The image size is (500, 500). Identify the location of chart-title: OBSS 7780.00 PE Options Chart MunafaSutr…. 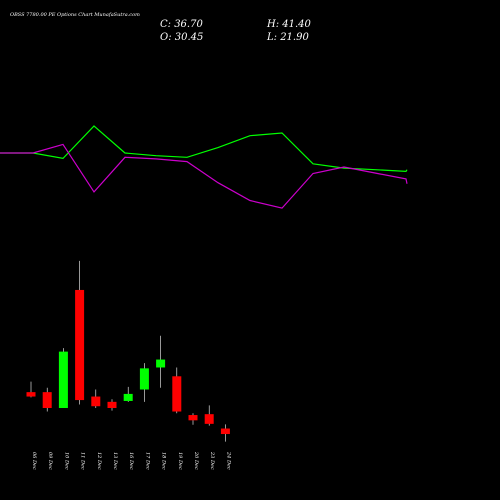
(75, 15).